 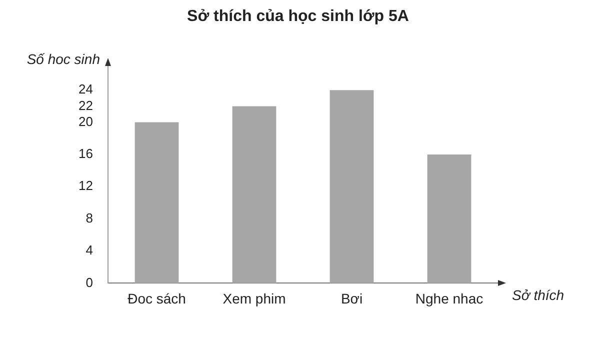 What do you see at coordinates (63, 58) in the screenshot?
I see `y-axis-title: Số hoc sinh` at bounding box center [63, 58].